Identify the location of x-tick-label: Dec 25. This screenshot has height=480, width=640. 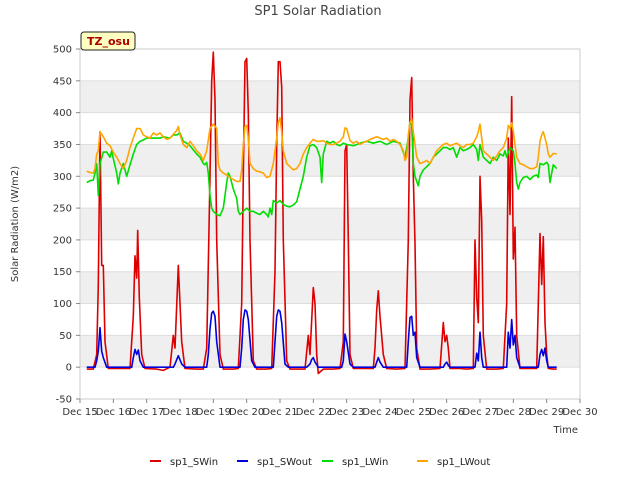
(413, 412).